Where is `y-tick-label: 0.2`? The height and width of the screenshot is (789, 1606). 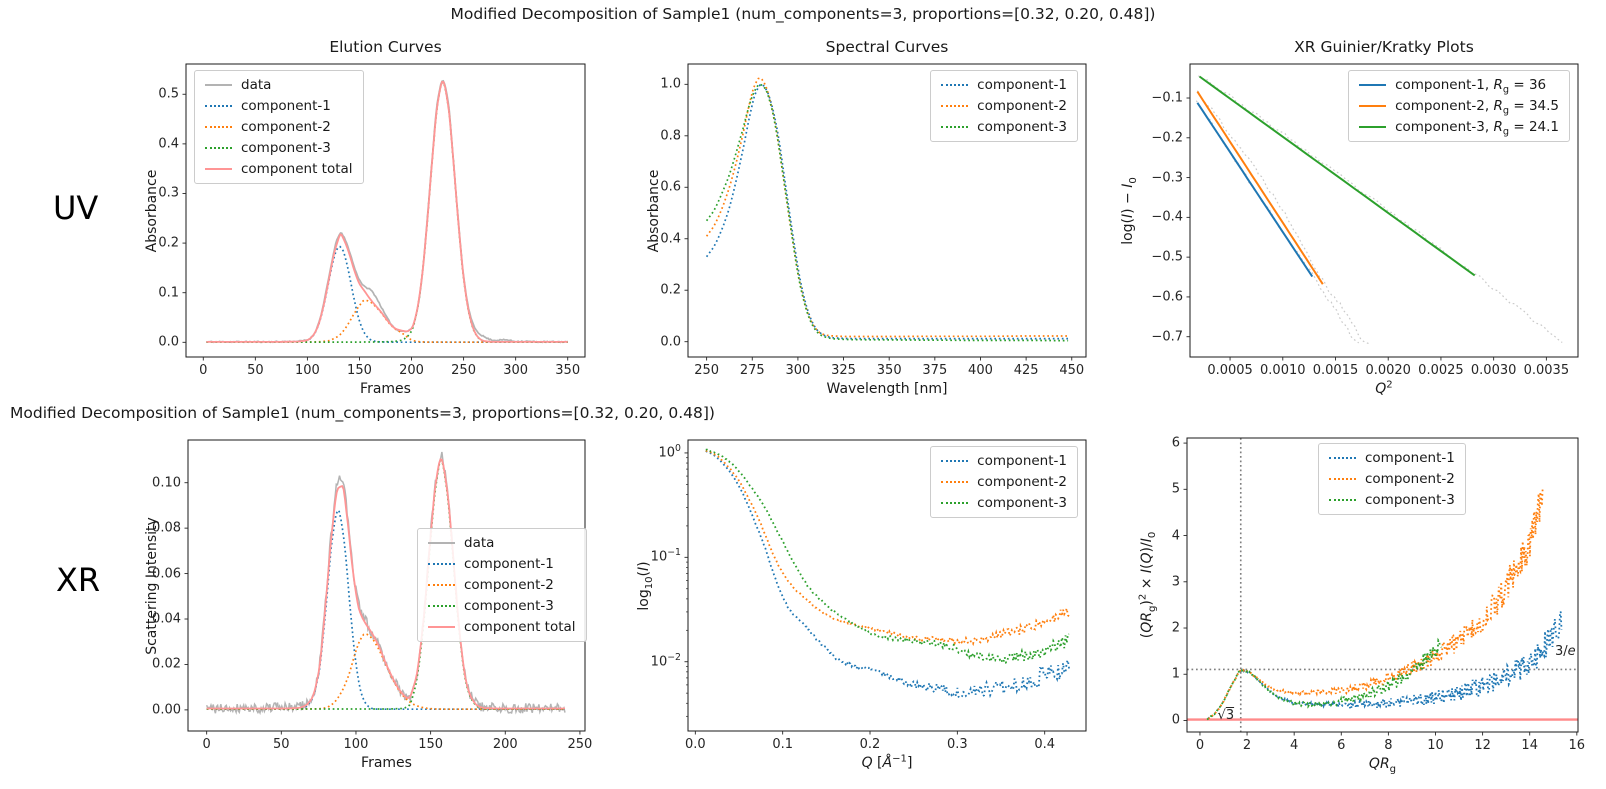
y-tick-label: 0.2 is located at coordinates (670, 290).